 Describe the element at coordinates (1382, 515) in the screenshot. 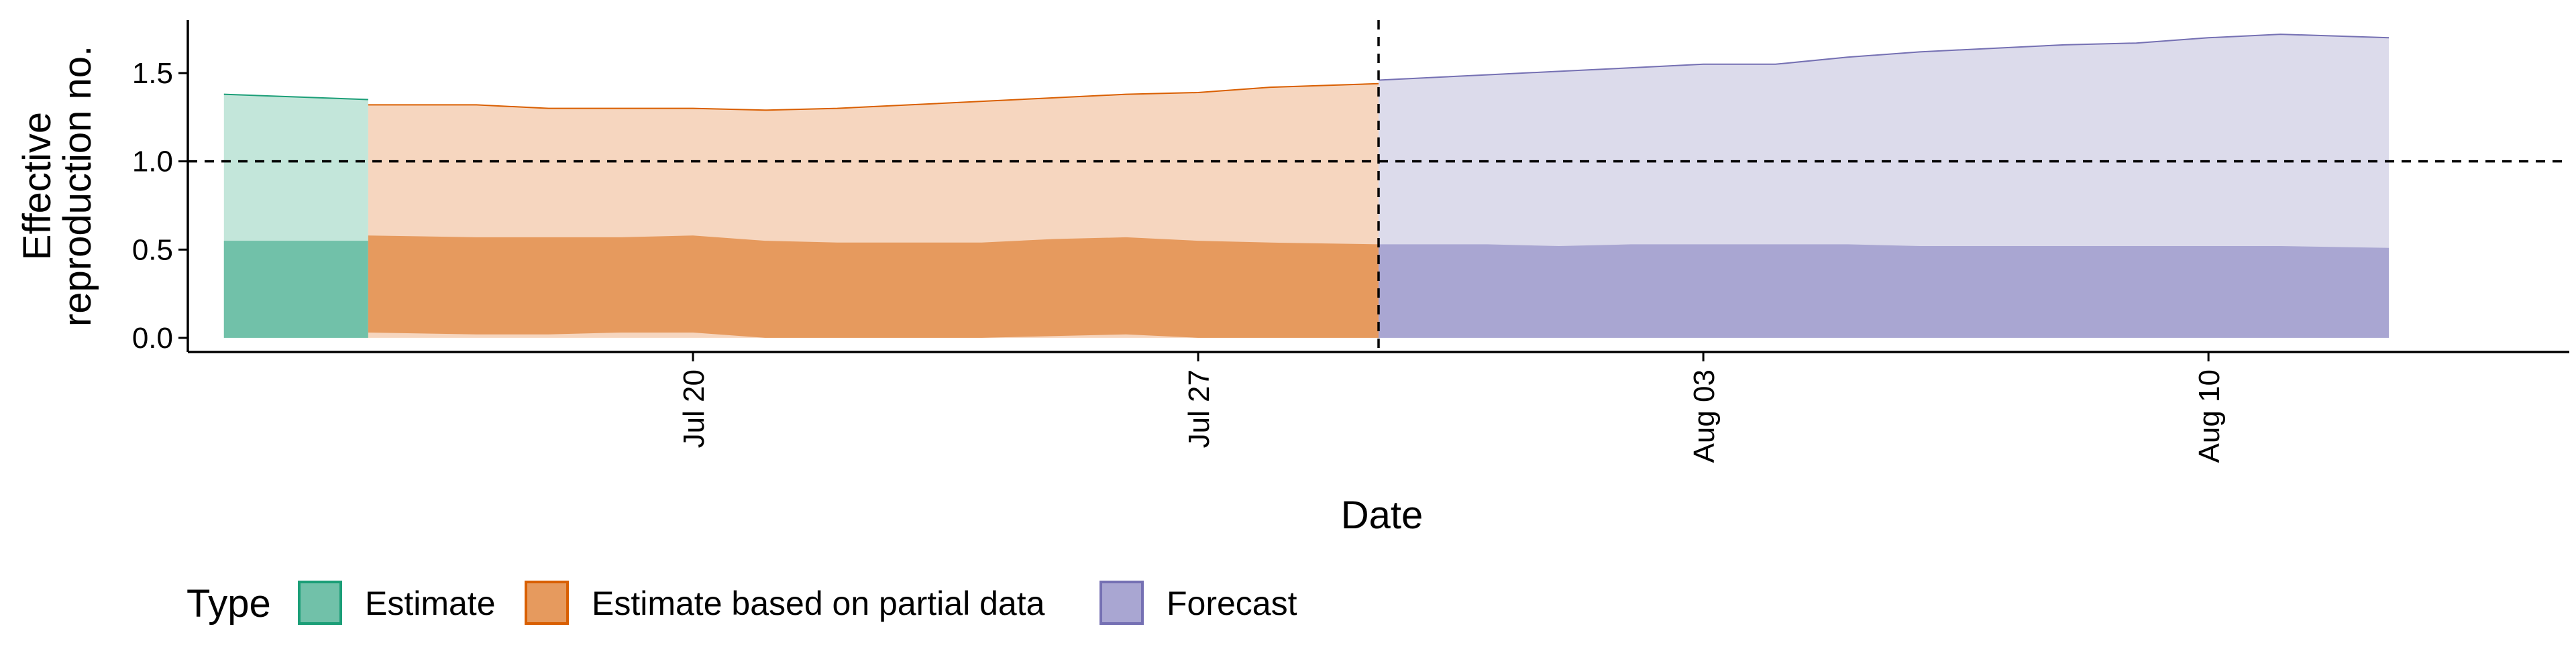

I see `x-axis-title: Date` at that location.